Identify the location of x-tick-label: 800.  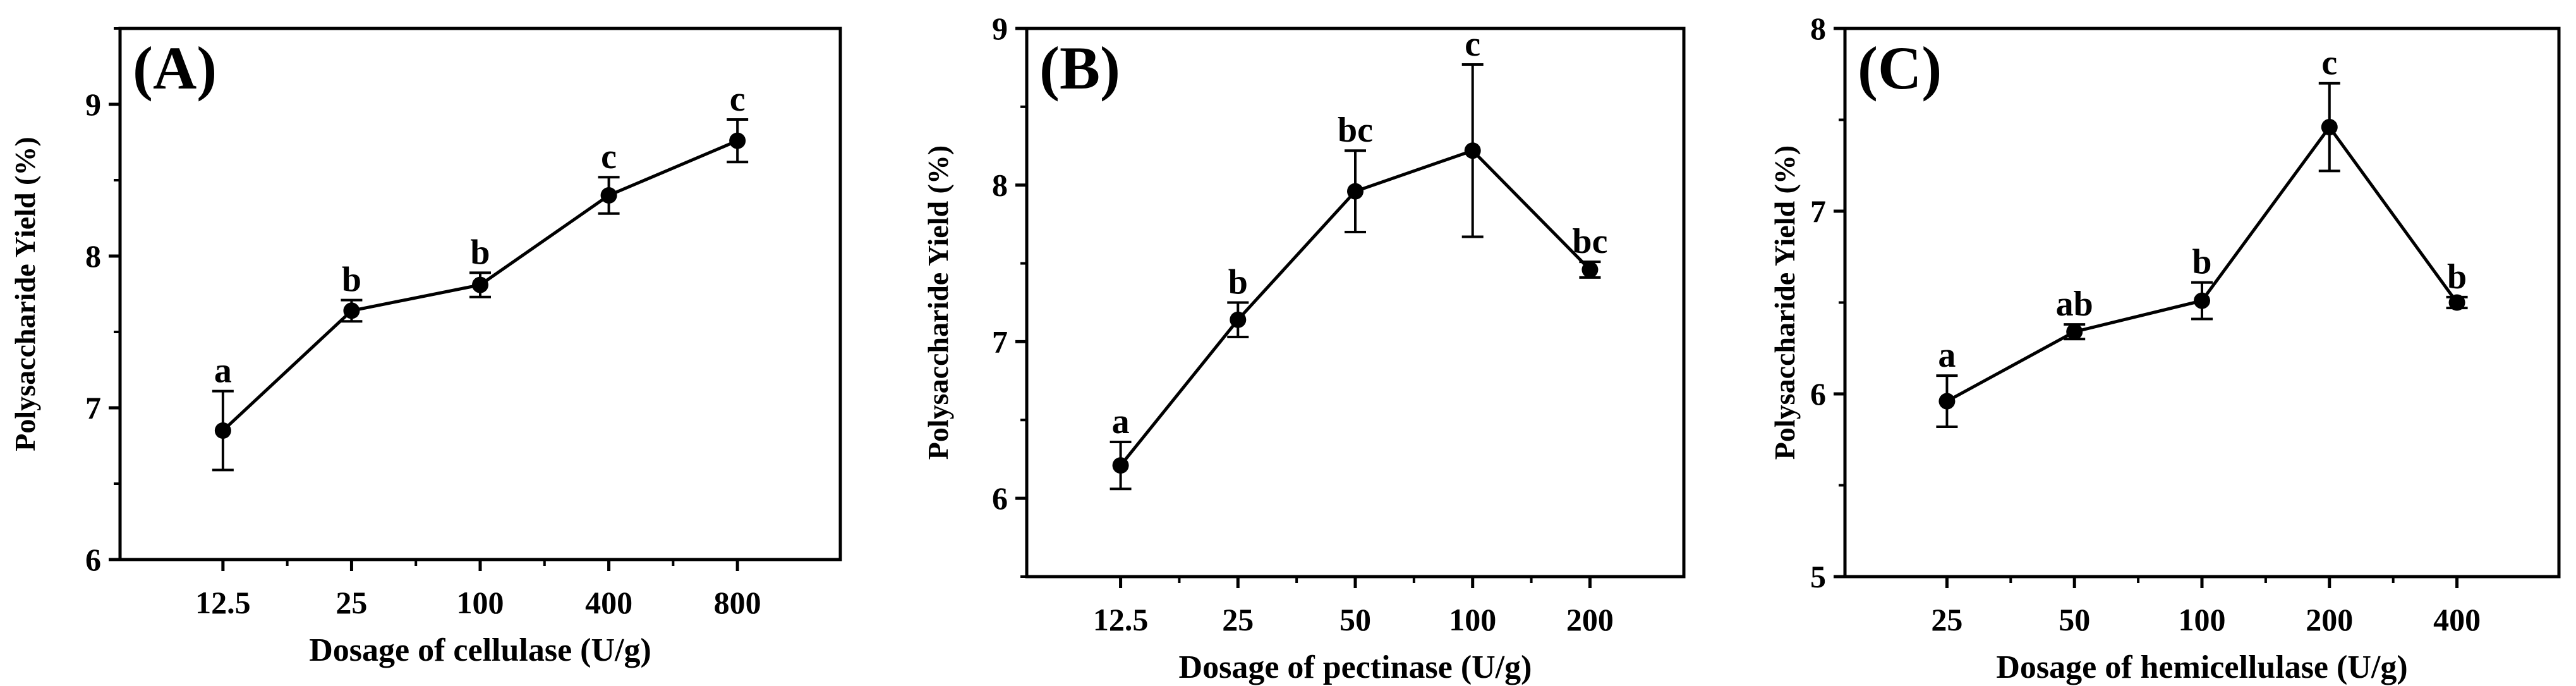
(737, 602).